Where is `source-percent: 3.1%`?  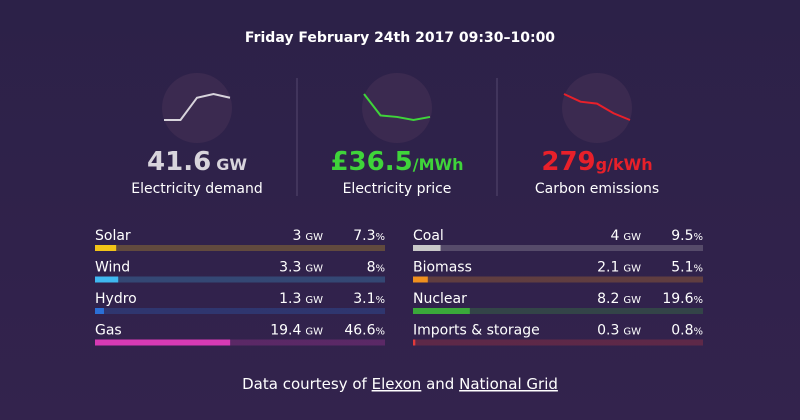
source-percent: 3.1% is located at coordinates (369, 299).